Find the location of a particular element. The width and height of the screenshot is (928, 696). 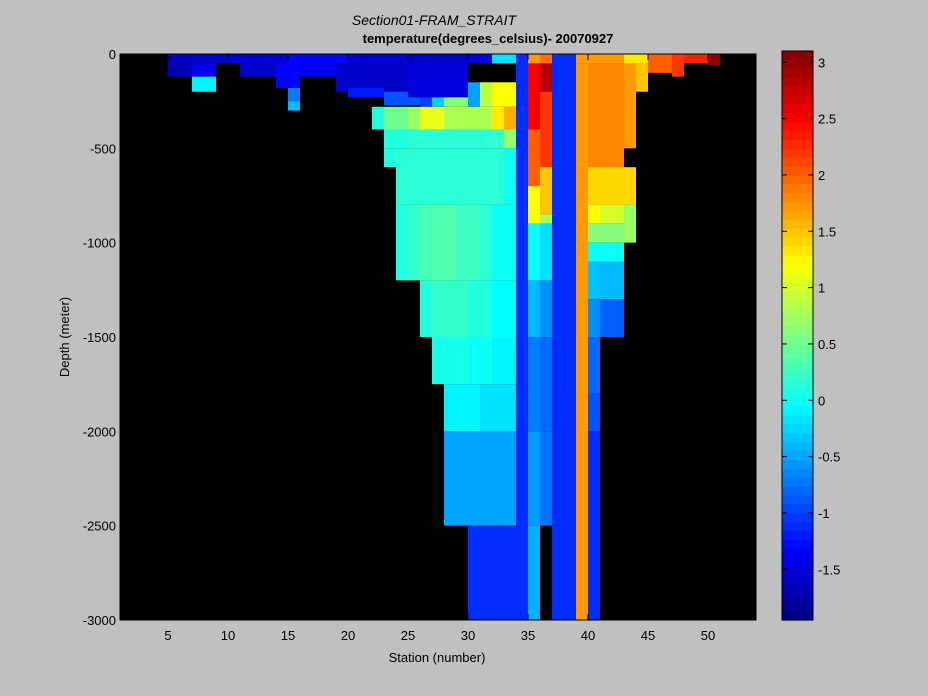

x-tick-label: 30 is located at coordinates (468, 635).